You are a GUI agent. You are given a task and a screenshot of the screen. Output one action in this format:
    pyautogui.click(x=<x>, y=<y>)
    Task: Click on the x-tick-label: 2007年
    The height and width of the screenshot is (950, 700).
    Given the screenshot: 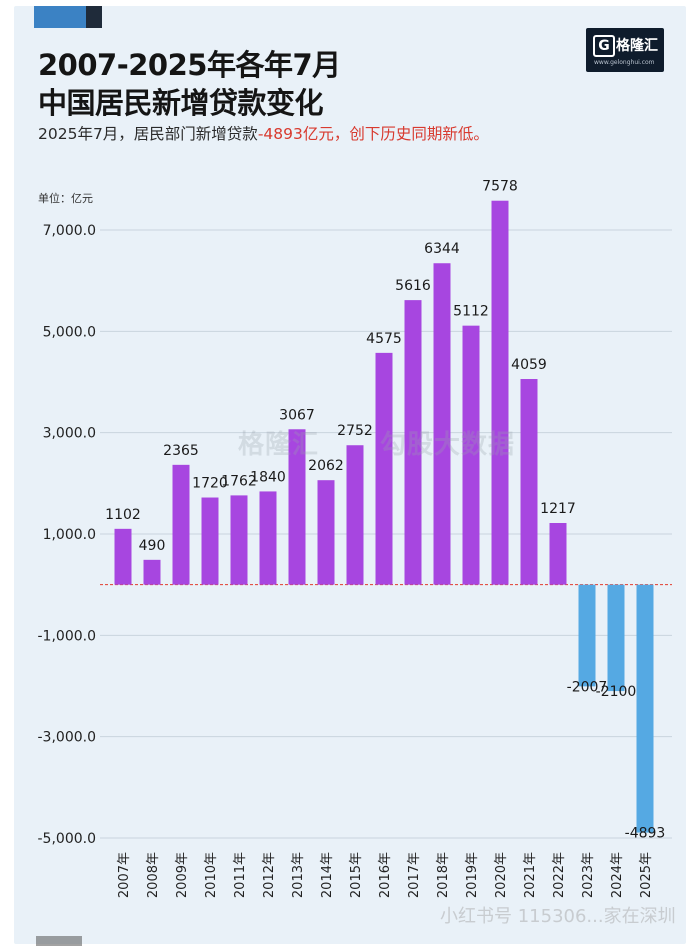 What is the action you would take?
    pyautogui.click(x=124, y=875)
    